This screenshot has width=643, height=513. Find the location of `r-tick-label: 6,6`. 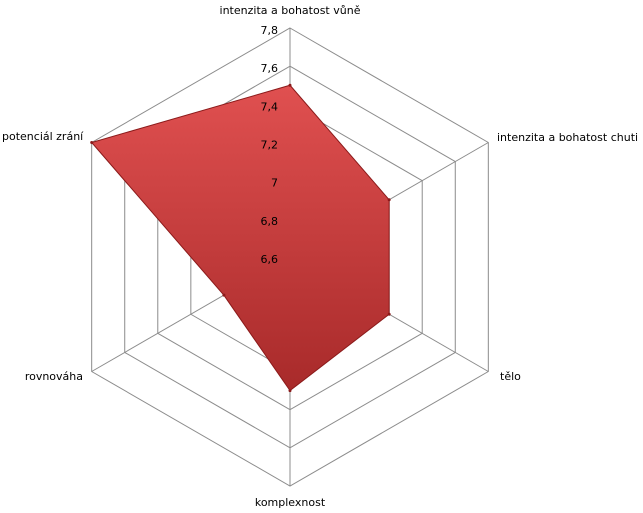

r-tick-label: 6,6 is located at coordinates (270, 259).